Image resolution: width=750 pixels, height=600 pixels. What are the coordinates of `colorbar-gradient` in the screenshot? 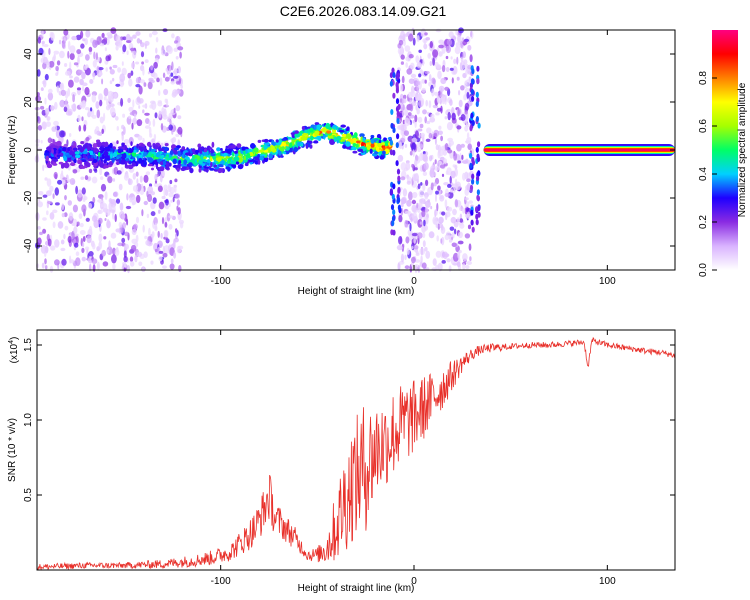 It's located at (725, 150).